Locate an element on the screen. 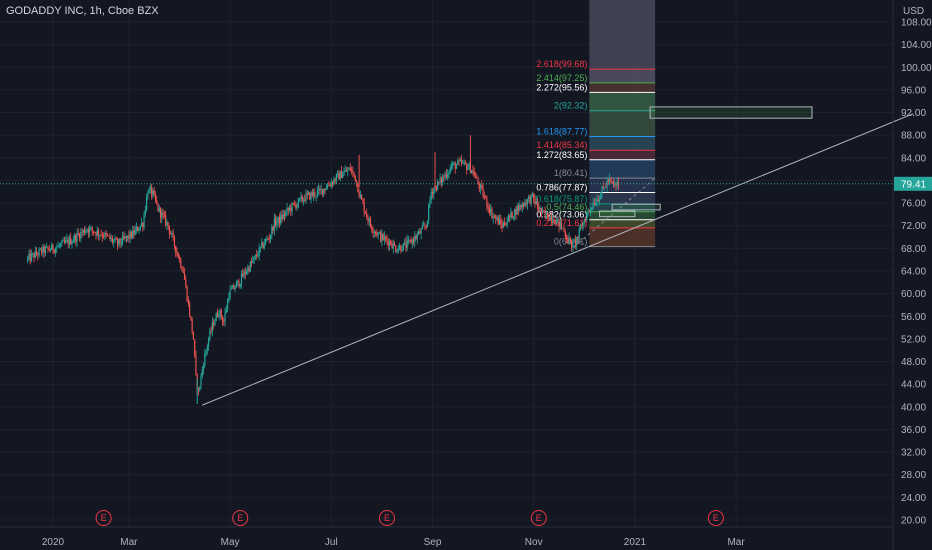 The image size is (932, 550). fib-level-label: 2.618(99.68) is located at coordinates (561, 64).